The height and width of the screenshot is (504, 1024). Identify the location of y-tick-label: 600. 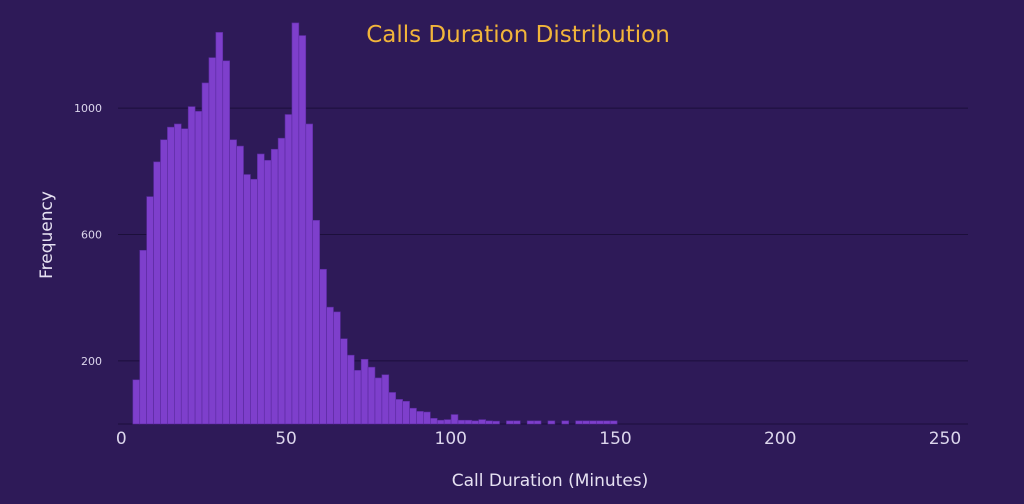
(91, 235).